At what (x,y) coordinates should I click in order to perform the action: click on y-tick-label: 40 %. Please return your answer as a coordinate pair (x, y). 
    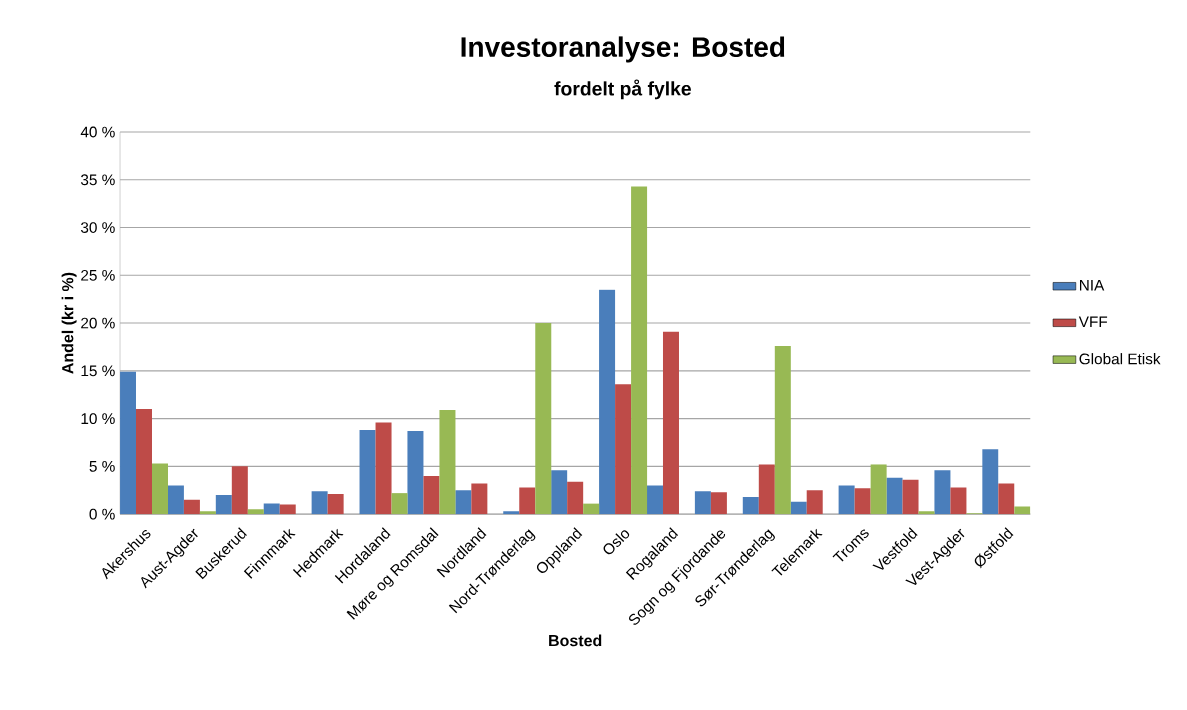
    Looking at the image, I should click on (97, 132).